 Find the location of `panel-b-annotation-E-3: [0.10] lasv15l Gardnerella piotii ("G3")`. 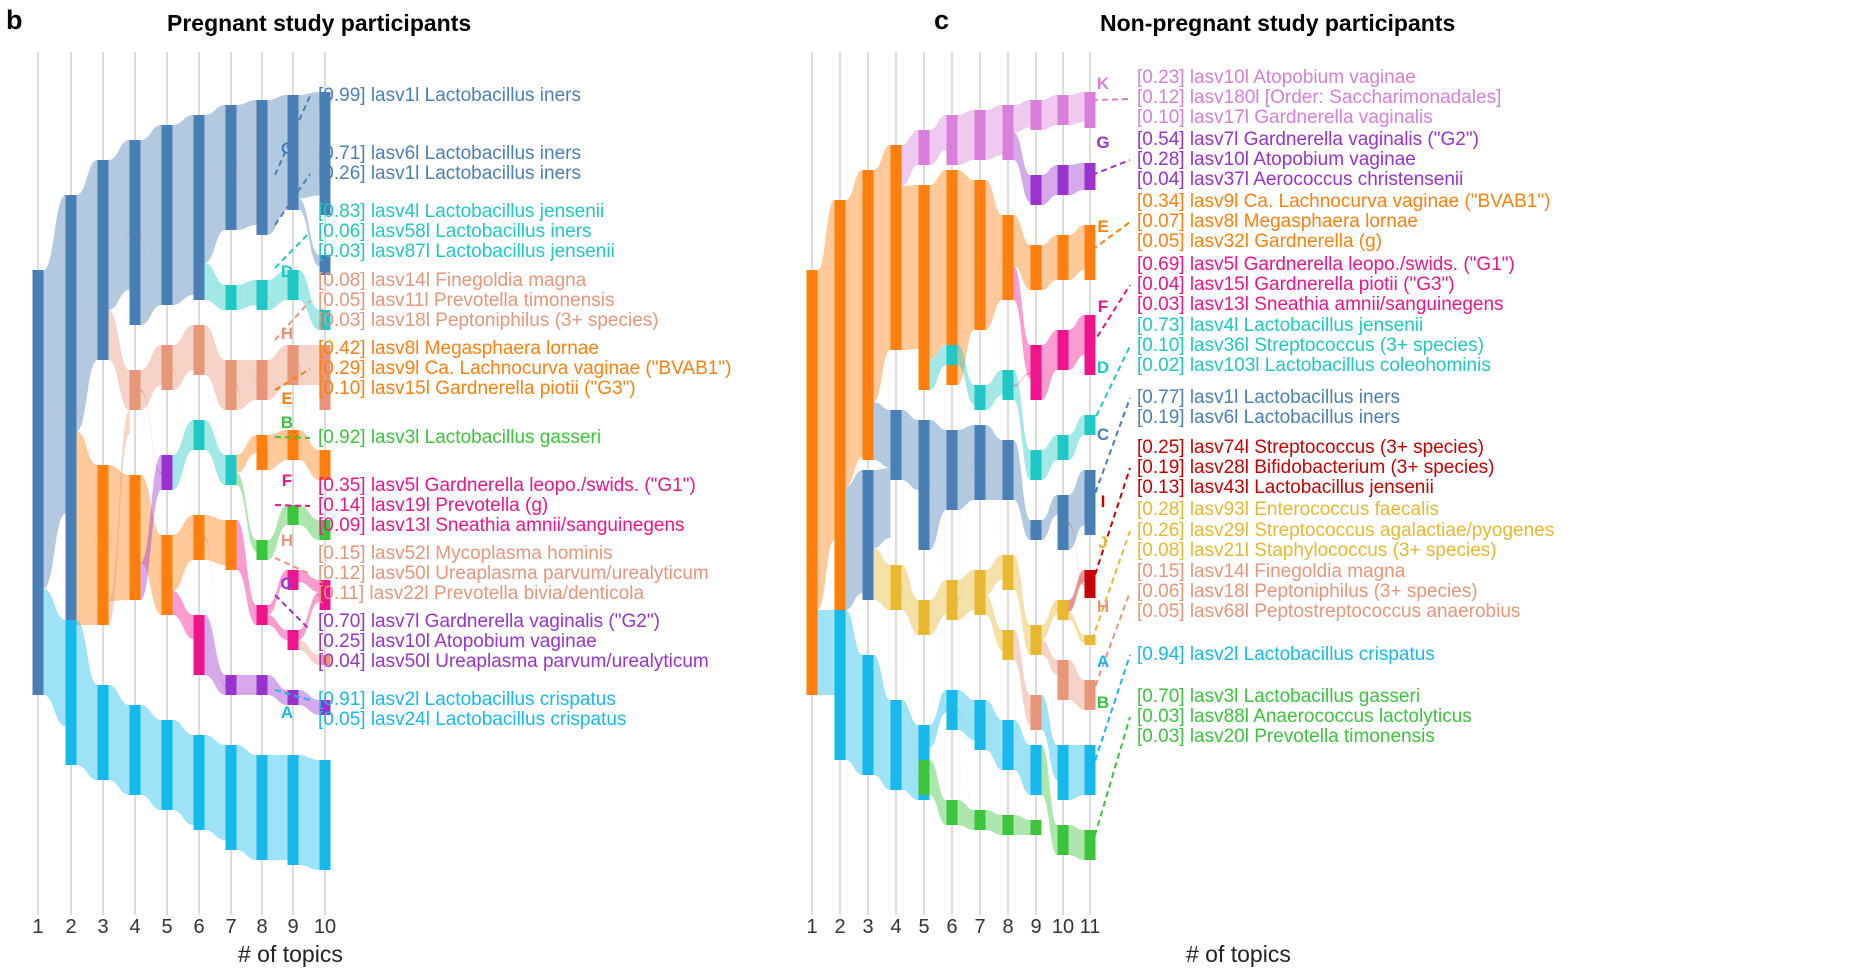

panel-b-annotation-E-3: [0.10] lasv15l Gardnerella piotii ("G3") is located at coordinates (477, 388).